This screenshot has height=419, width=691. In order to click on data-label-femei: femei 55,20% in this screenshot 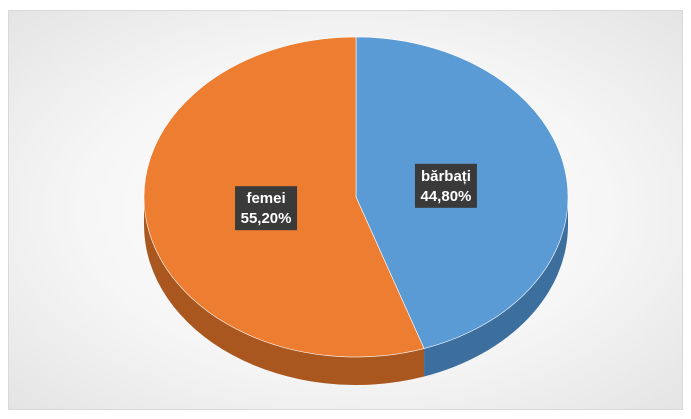, I will do `click(266, 208)`.